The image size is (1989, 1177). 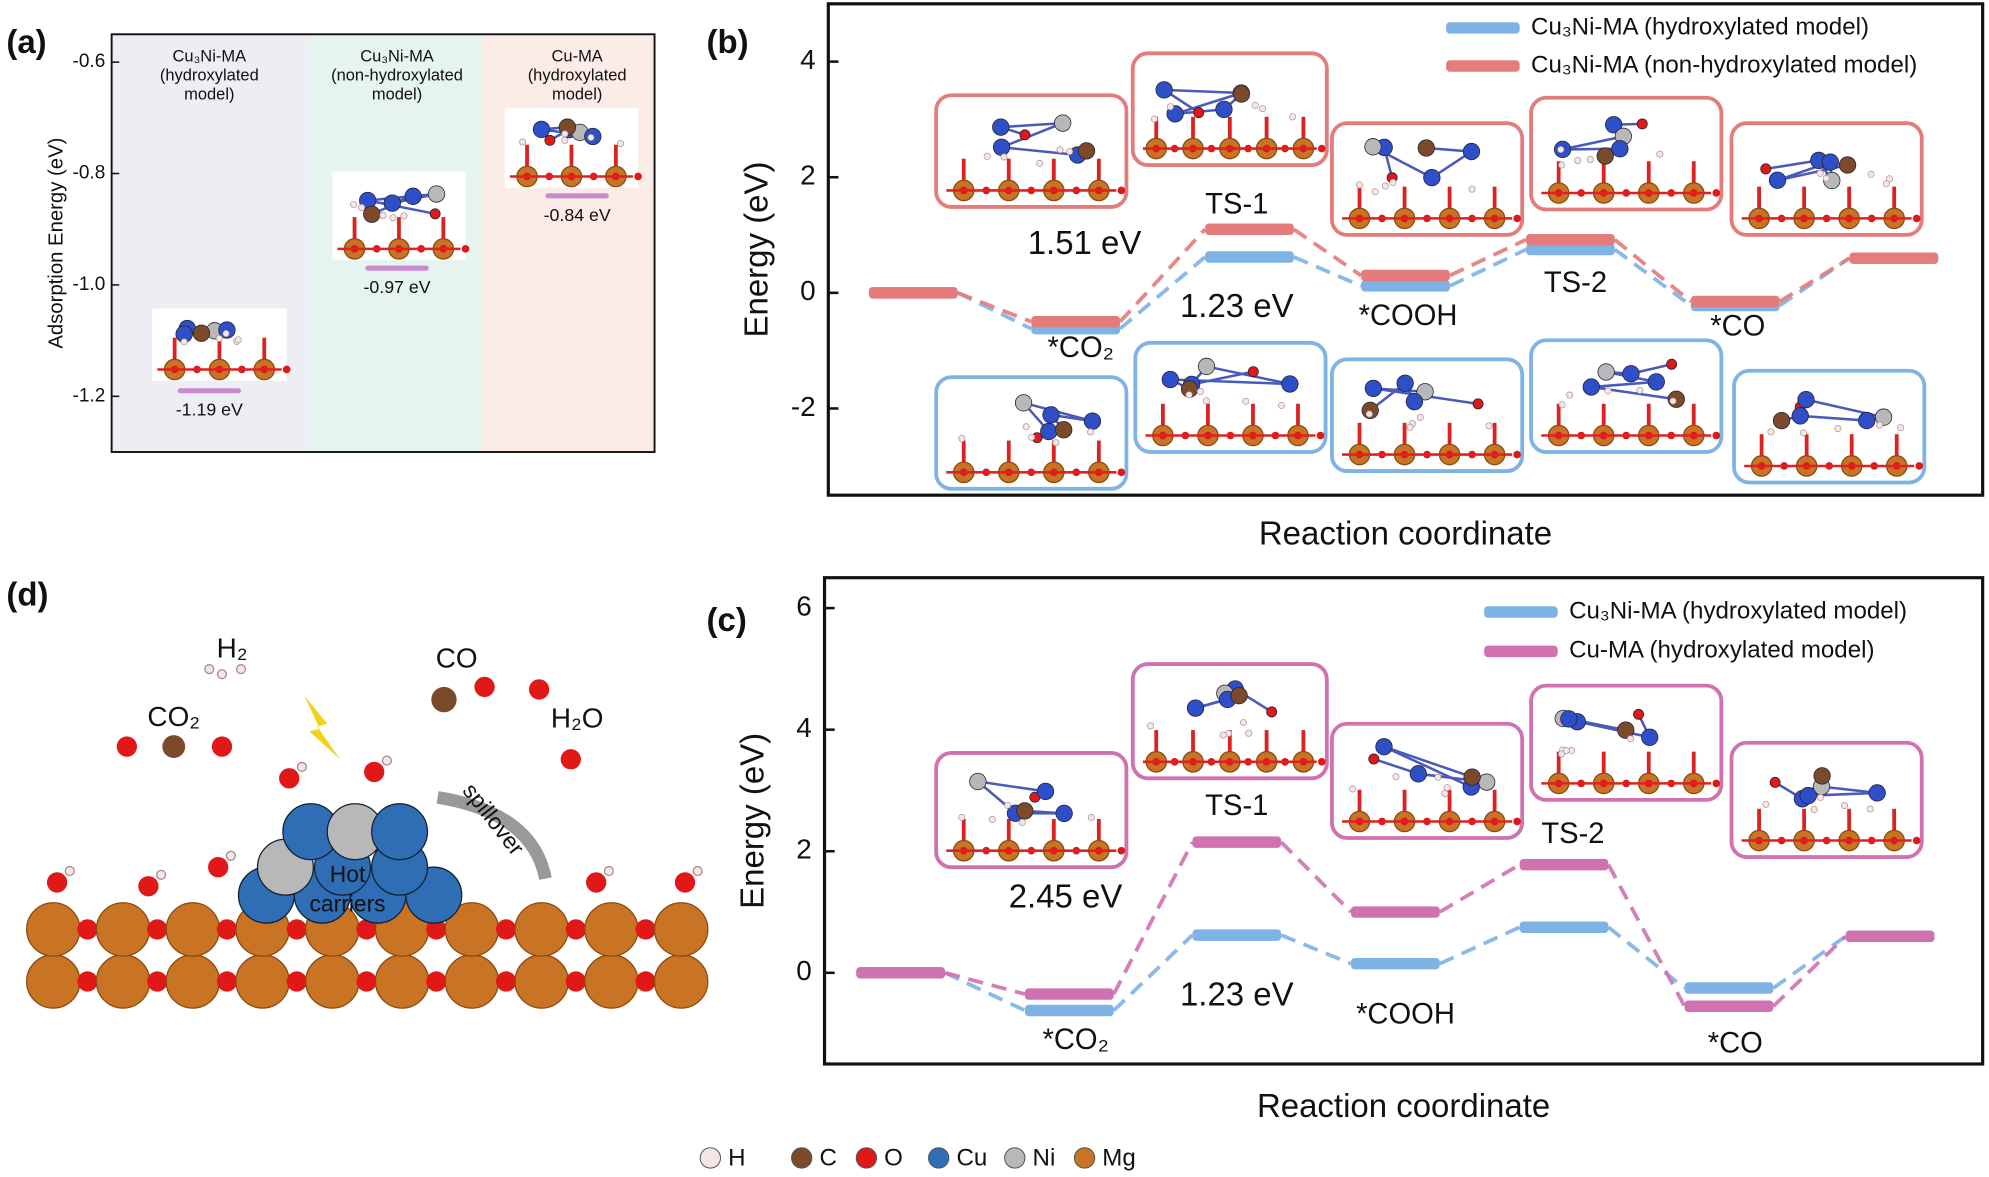 I want to click on column-background, so click(x=211, y=243).